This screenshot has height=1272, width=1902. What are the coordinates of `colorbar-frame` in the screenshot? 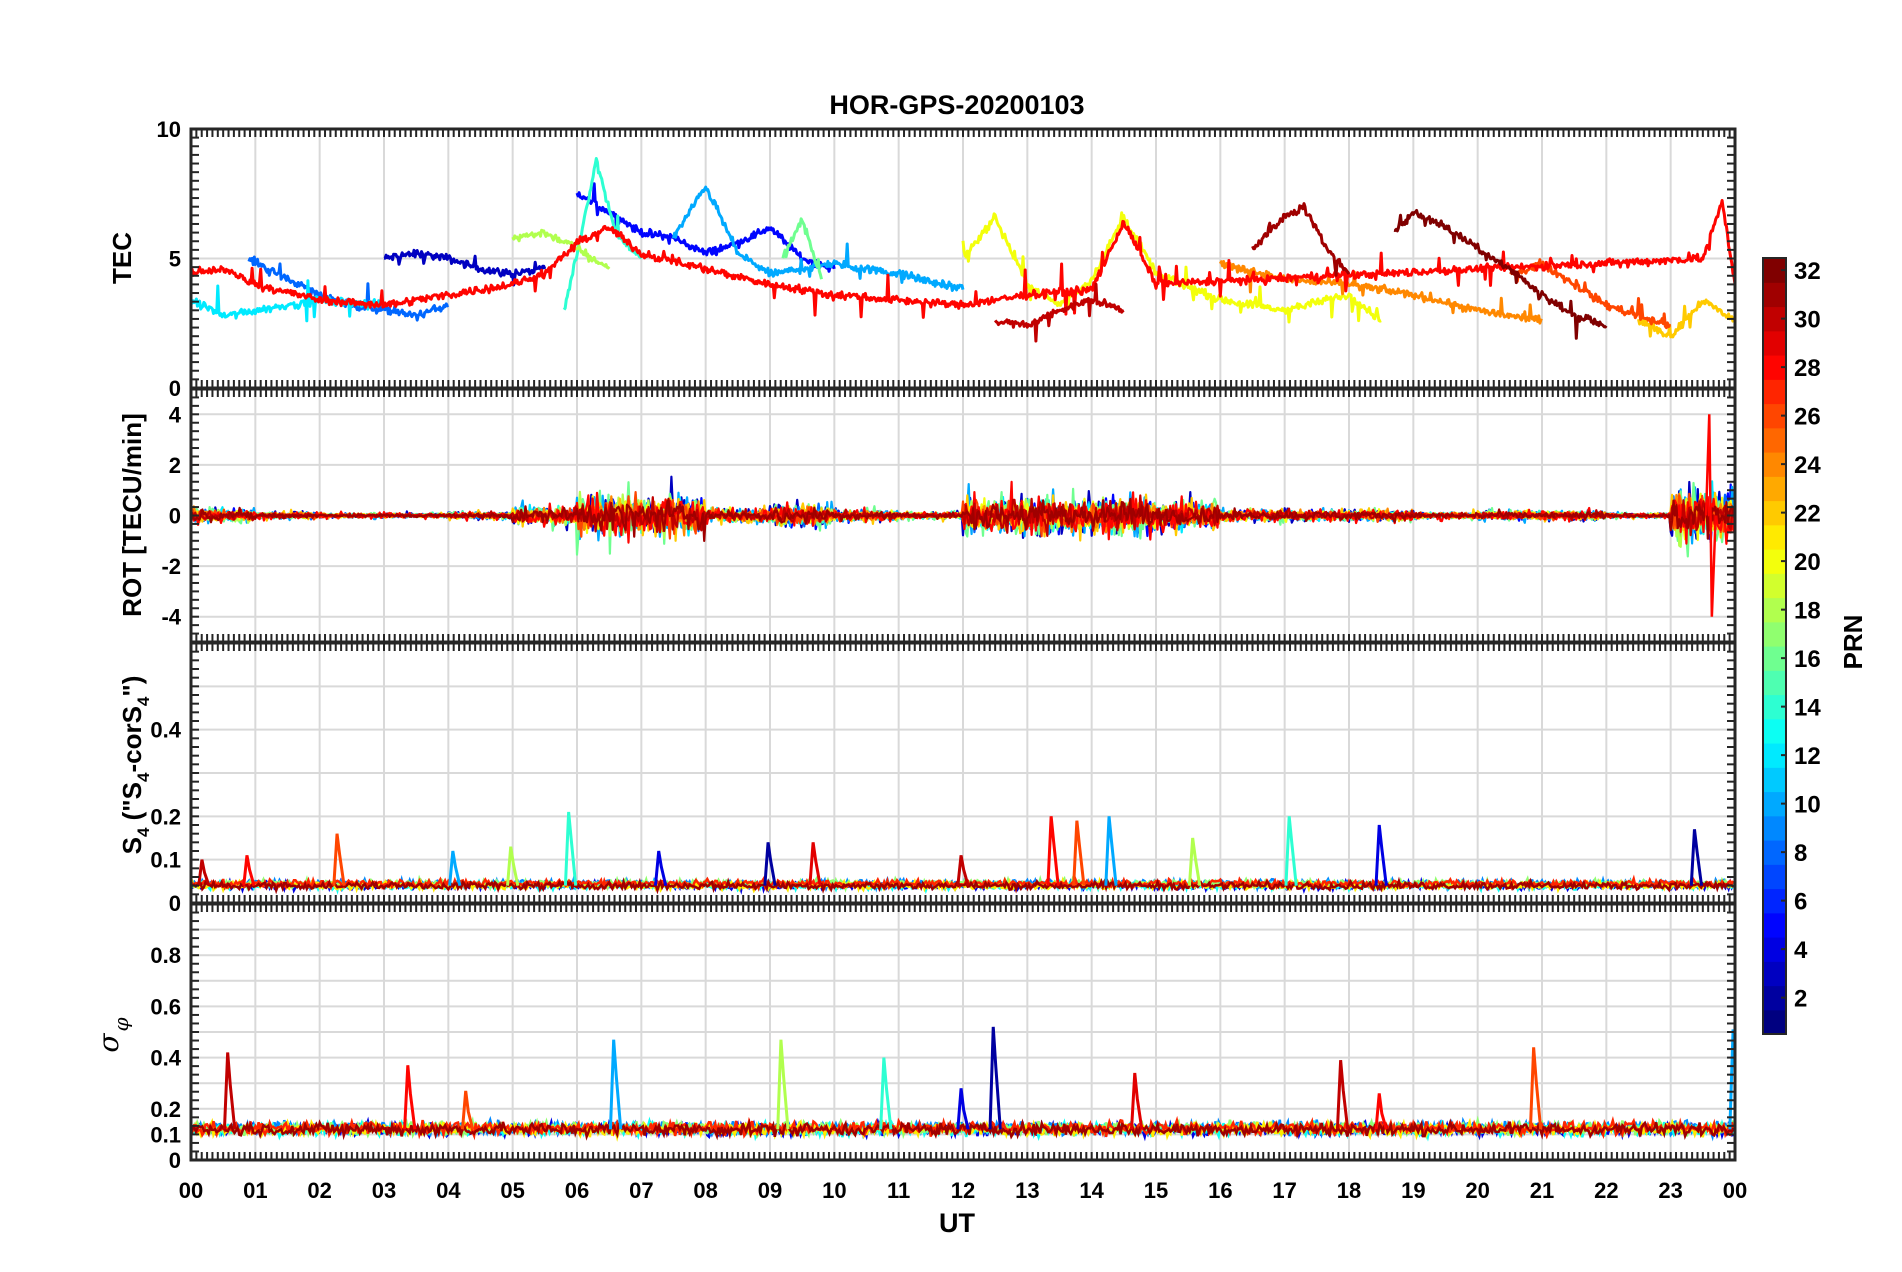 It's located at (1774, 646).